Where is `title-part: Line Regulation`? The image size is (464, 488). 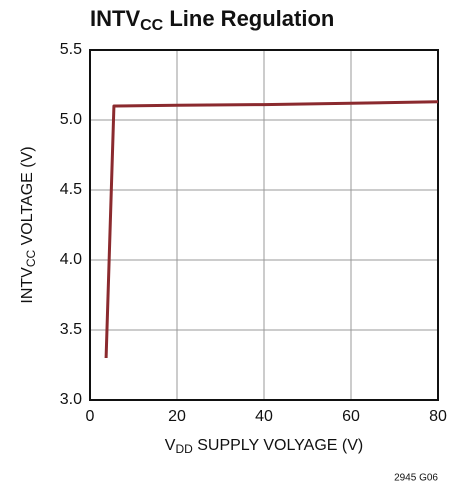
title-part: Line Regulation is located at coordinates (248, 18).